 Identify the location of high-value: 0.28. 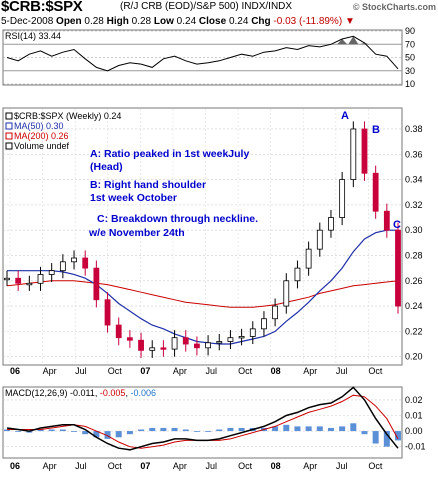
(141, 21).